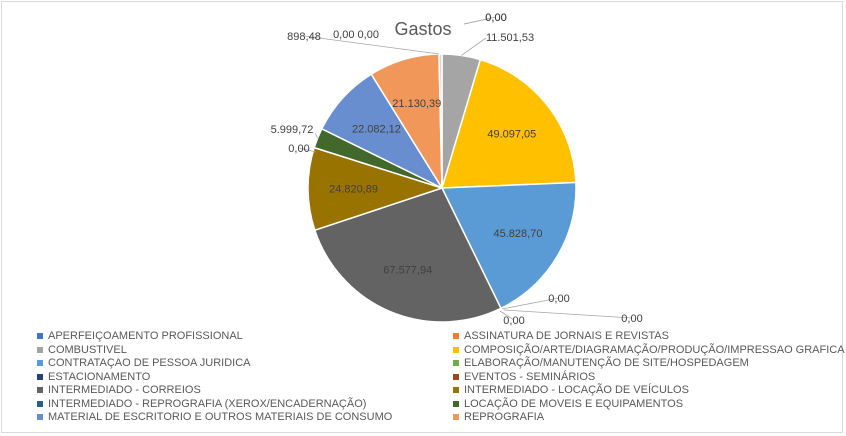 This screenshot has height=436, width=846. Describe the element at coordinates (292, 130) in the screenshot. I see `data-label: 5.999,72` at that location.